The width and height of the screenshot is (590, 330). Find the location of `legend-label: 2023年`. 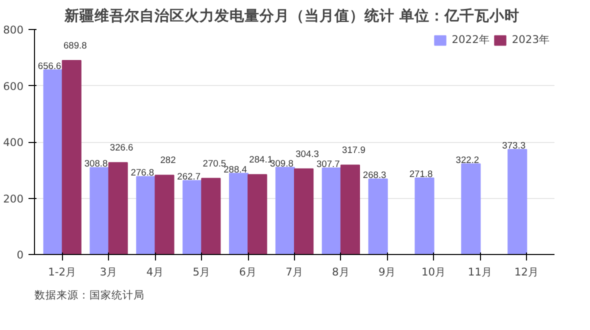

legend-label: 2023年 is located at coordinates (531, 40).